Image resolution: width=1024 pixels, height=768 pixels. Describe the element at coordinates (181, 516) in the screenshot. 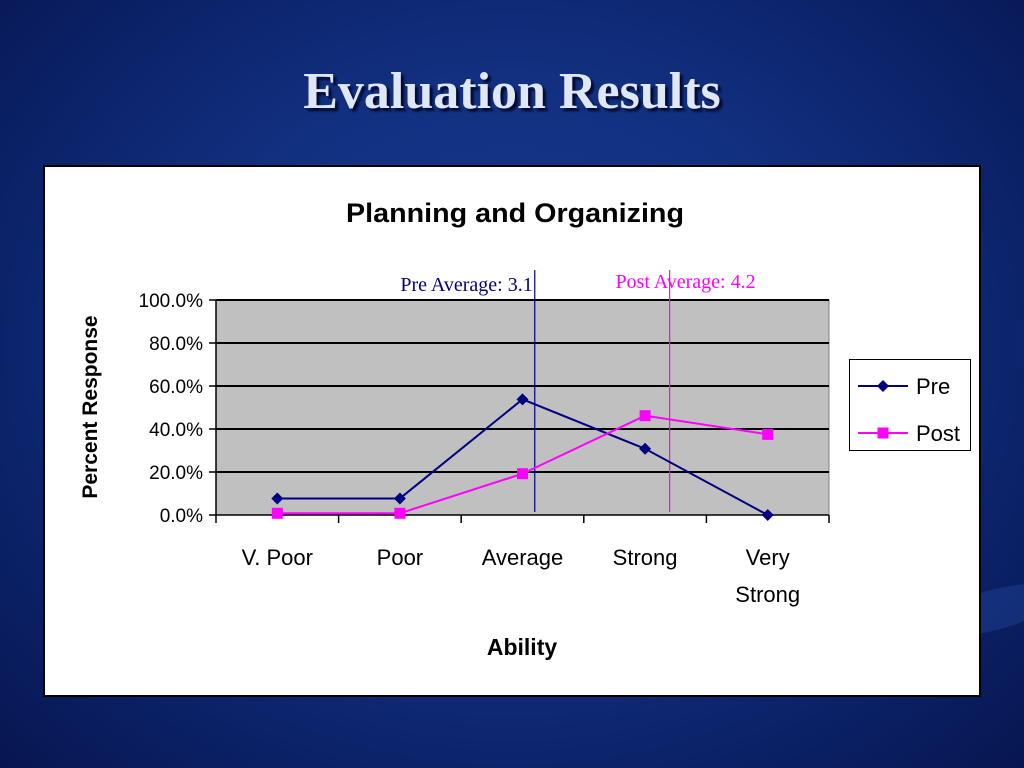

I see `y-tick-label: 0.0%` at that location.